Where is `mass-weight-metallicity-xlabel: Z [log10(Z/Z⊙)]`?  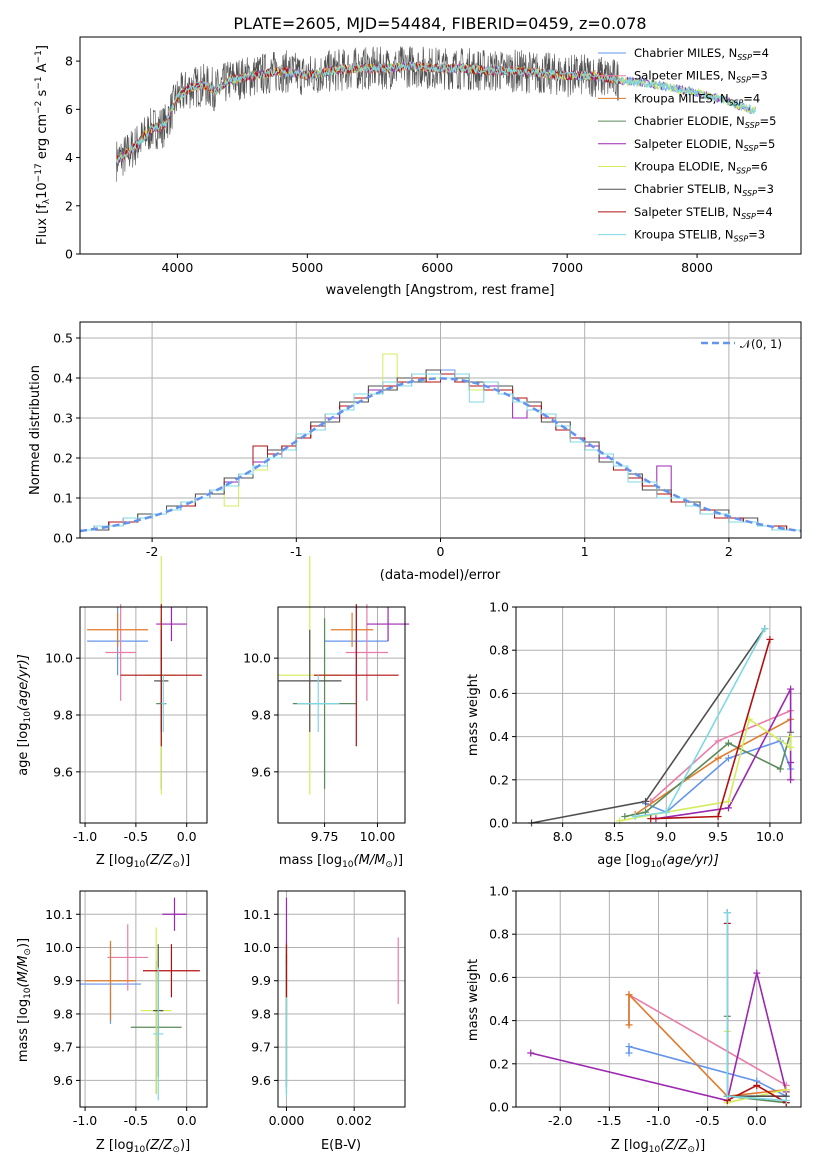
mass-weight-metallicity-xlabel: Z [log10(Z/Z⊙)] is located at coordinates (658, 1146).